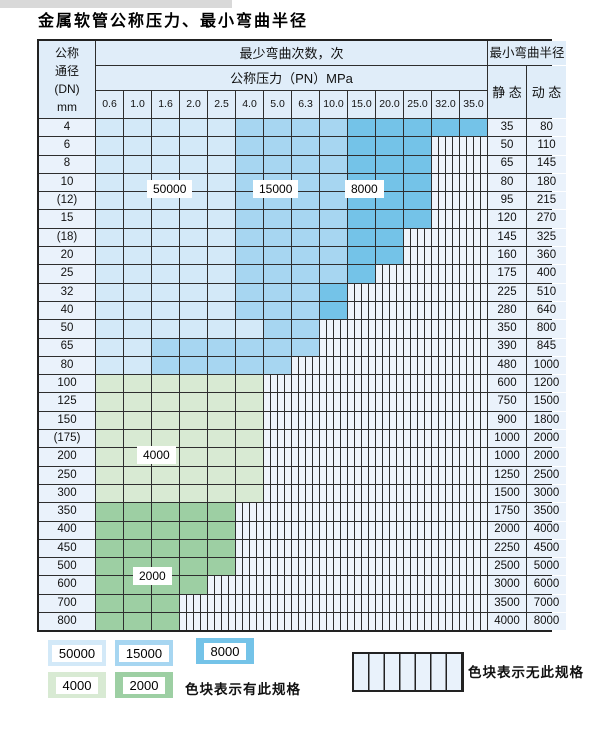  What do you see at coordinates (67, 622) in the screenshot?
I see `dn-cell: 800` at bounding box center [67, 622].